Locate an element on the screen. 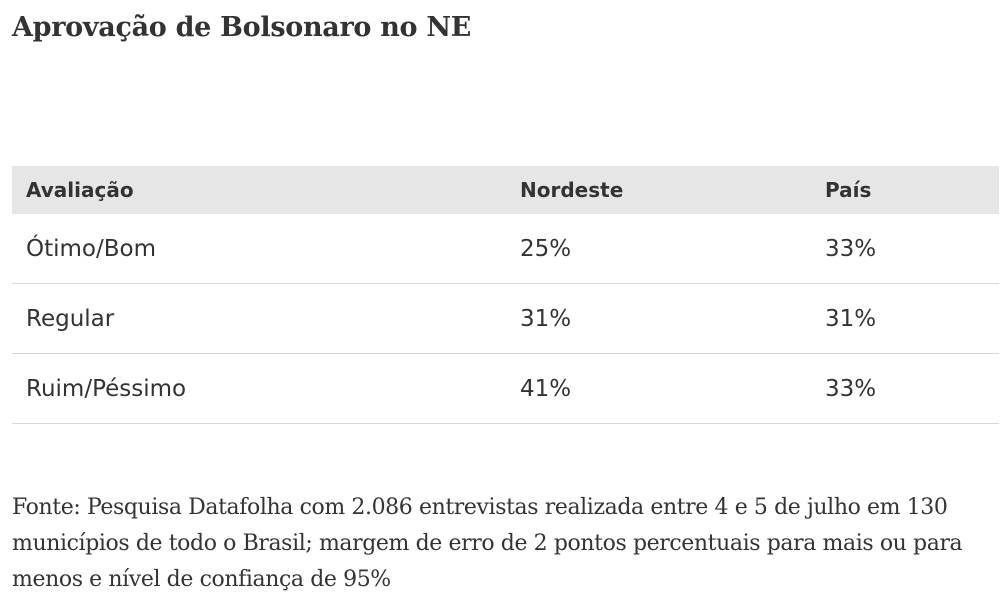 This screenshot has width=1000, height=607. column-header-avaliacao: Avaliação is located at coordinates (259, 190).